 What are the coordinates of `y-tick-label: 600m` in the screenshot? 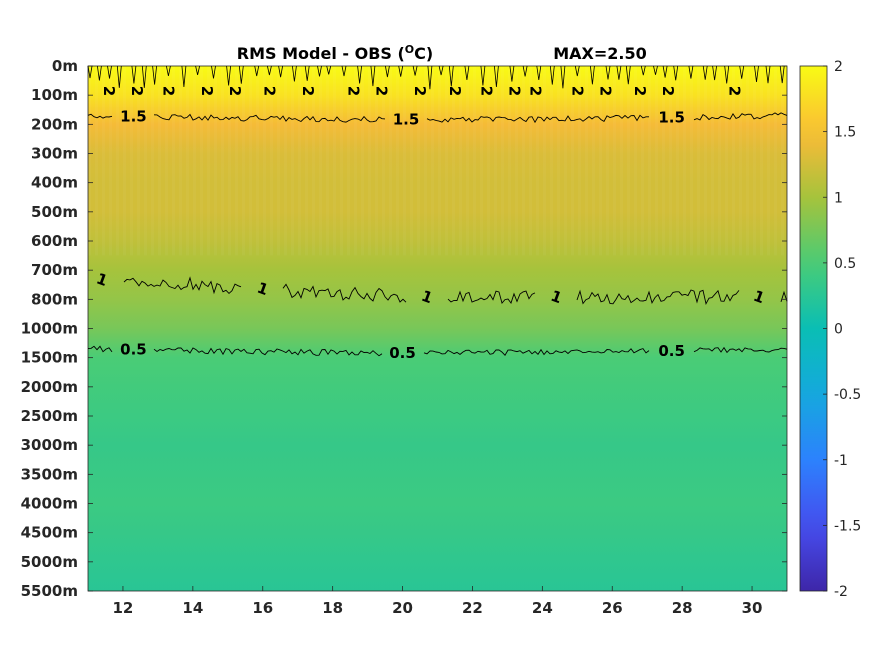 It's located at (54, 241).